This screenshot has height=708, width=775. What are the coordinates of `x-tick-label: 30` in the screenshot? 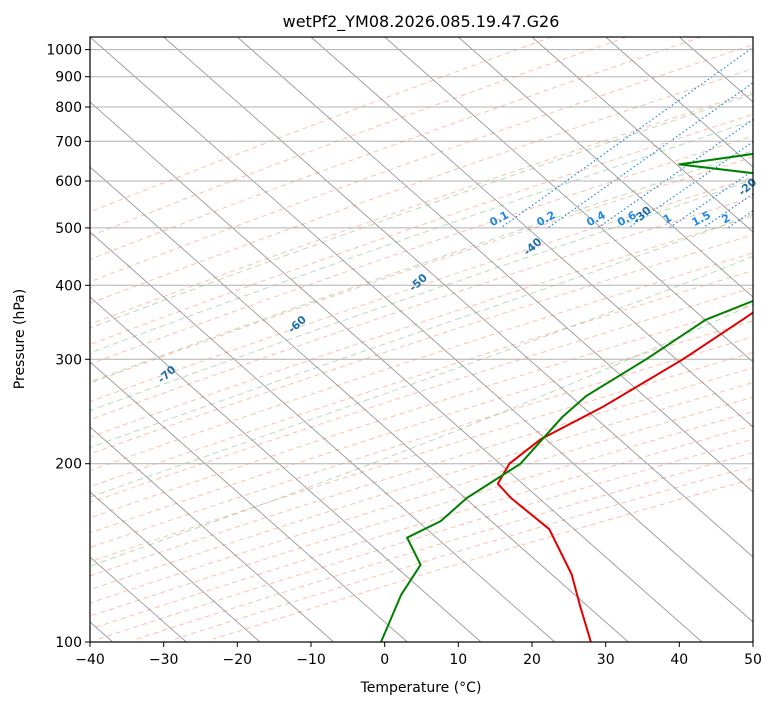 It's located at (606, 660).